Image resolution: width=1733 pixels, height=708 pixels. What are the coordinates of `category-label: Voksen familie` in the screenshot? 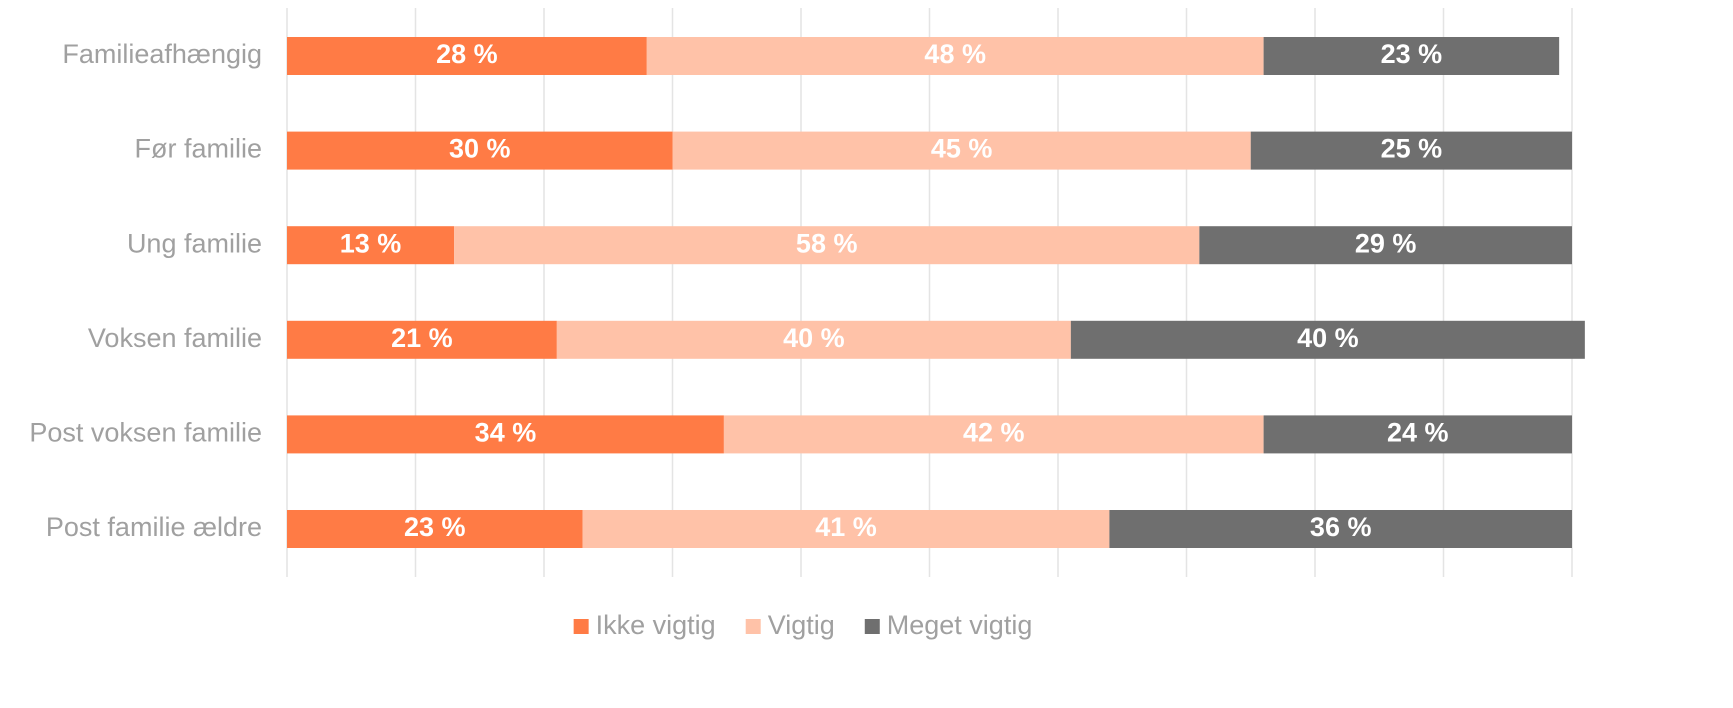 It's located at (175, 338).